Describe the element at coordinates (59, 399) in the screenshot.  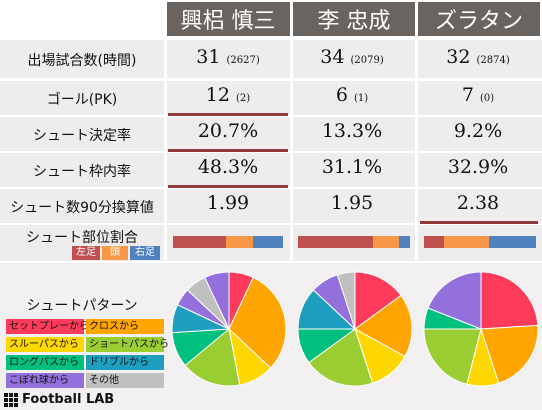
I see `footballlab-logo: Football LAB` at that location.